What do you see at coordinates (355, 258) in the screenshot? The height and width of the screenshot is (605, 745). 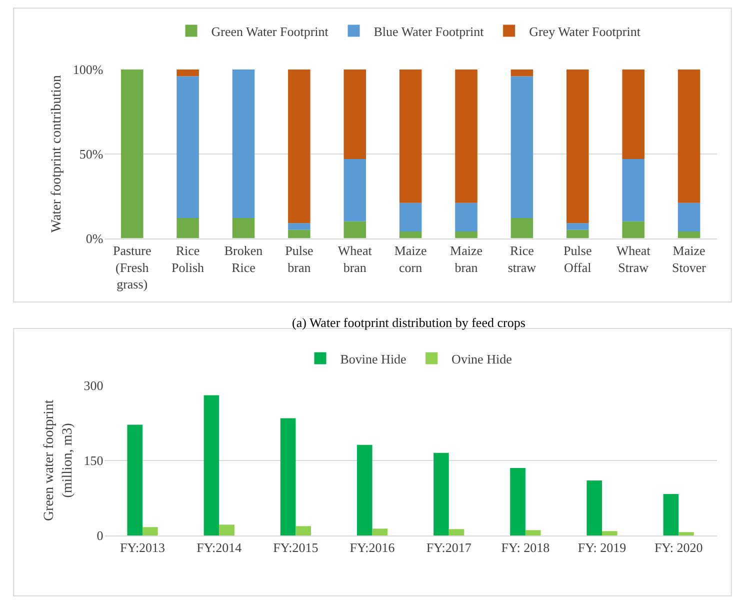 I see `x-tick-label: Wheat bran` at bounding box center [355, 258].